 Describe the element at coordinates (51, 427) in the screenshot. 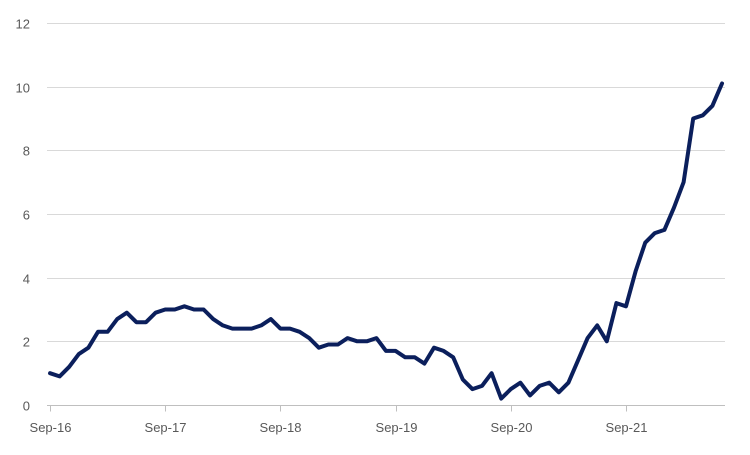

I see `x-tick-label: Sep-16` at that location.